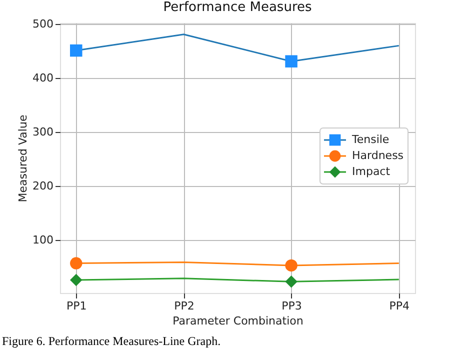 The height and width of the screenshot is (348, 455). I want to click on y-tick-label: 500, so click(43, 24).